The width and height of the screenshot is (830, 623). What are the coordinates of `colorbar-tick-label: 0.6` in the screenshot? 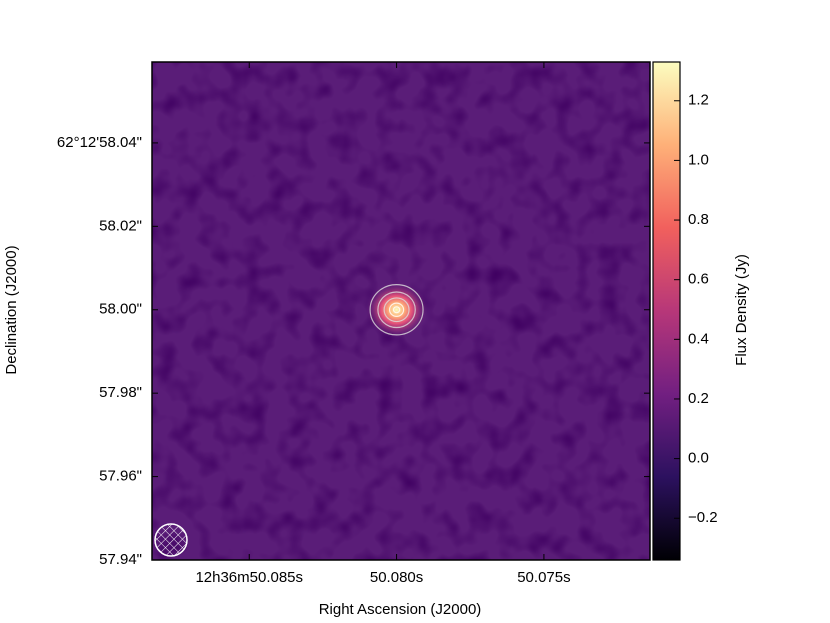 It's located at (698, 279).